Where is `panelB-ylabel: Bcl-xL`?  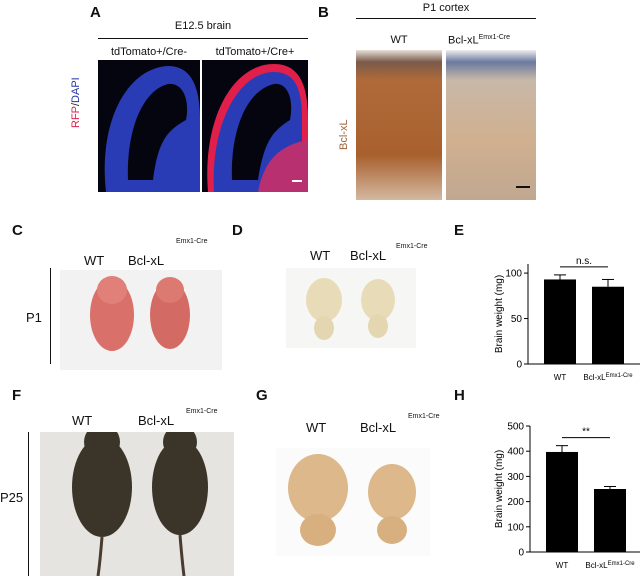 panelB-ylabel: Bcl-xL is located at coordinates (344, 134).